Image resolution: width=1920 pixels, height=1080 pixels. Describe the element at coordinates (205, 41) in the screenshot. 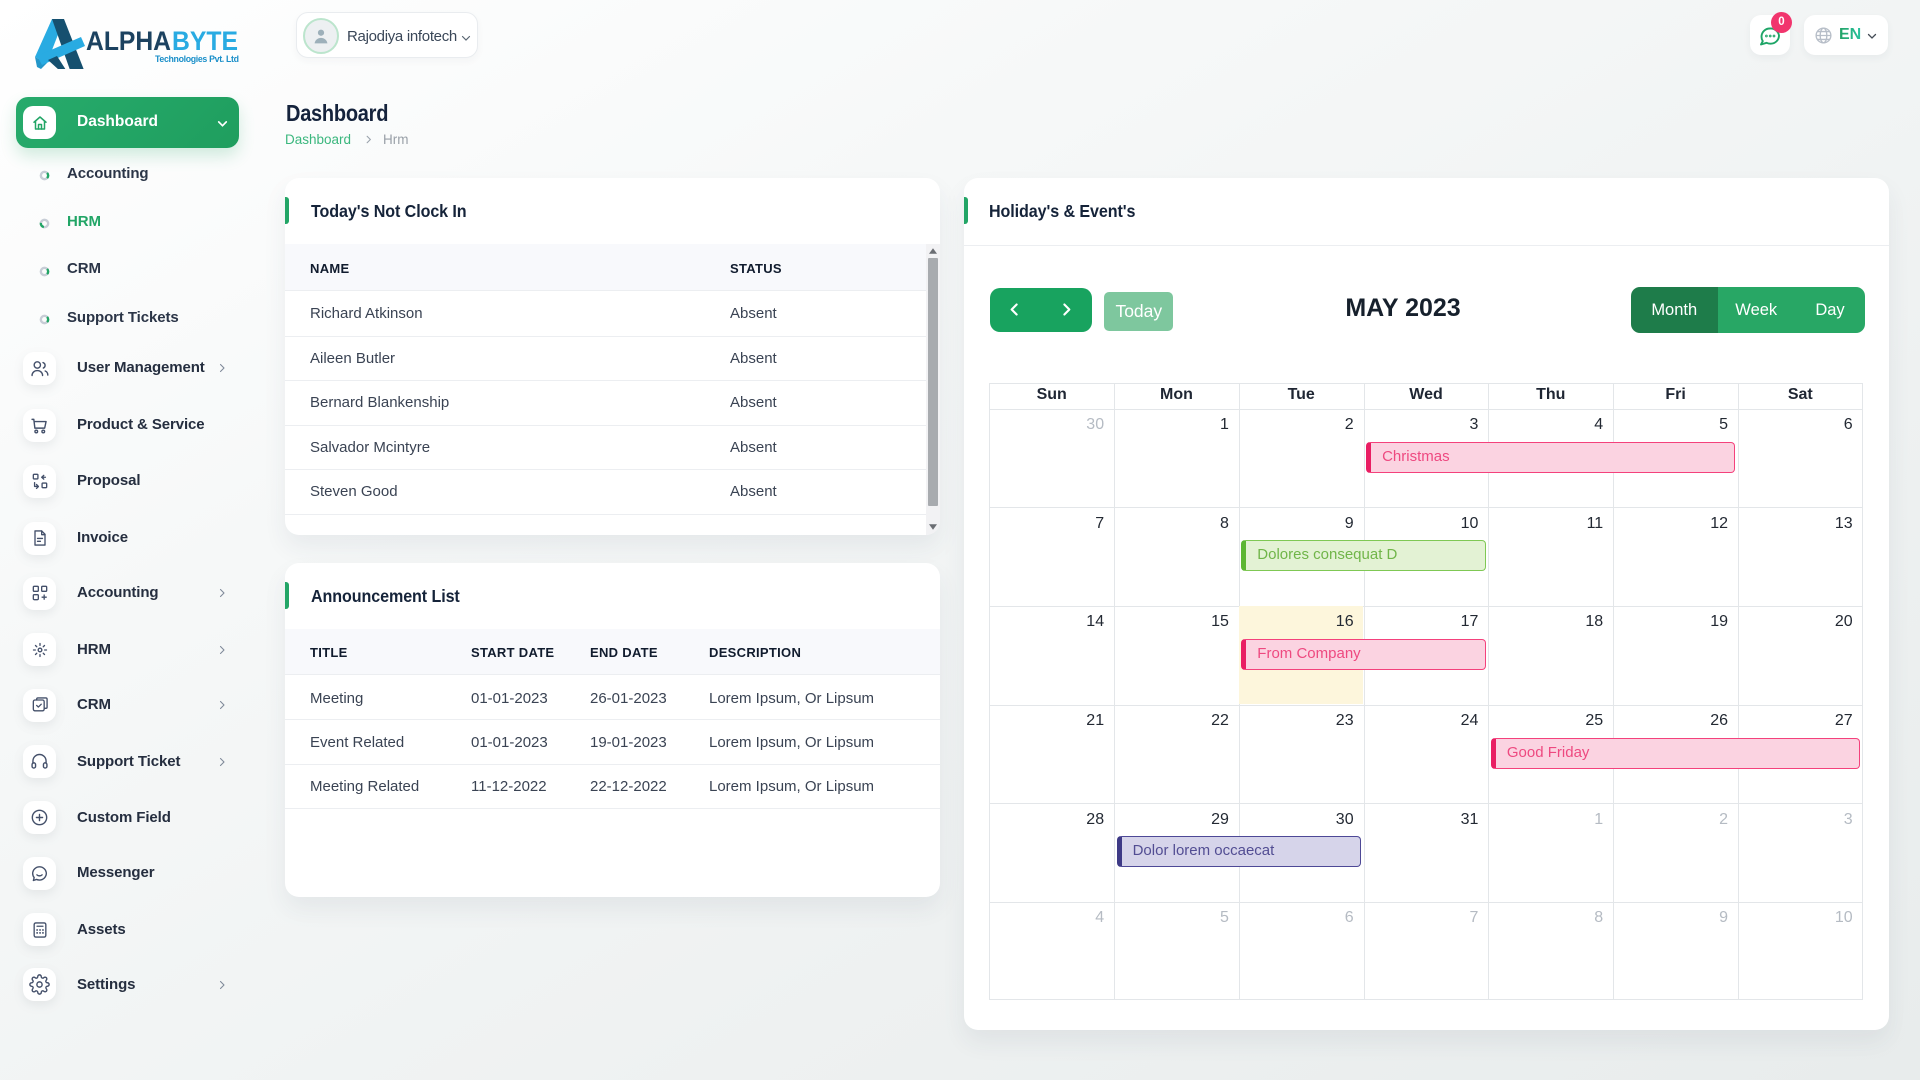

I see `svg-text: BYTE` at that location.